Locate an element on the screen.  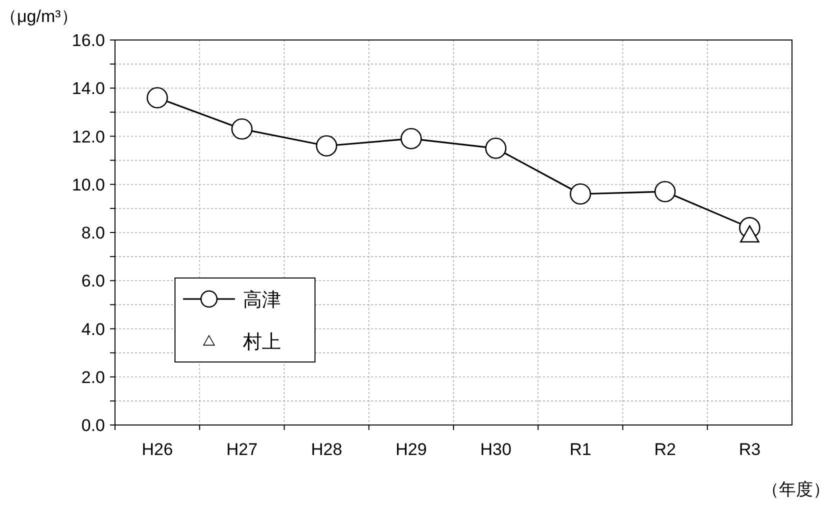
xtick: H29 is located at coordinates (411, 449).